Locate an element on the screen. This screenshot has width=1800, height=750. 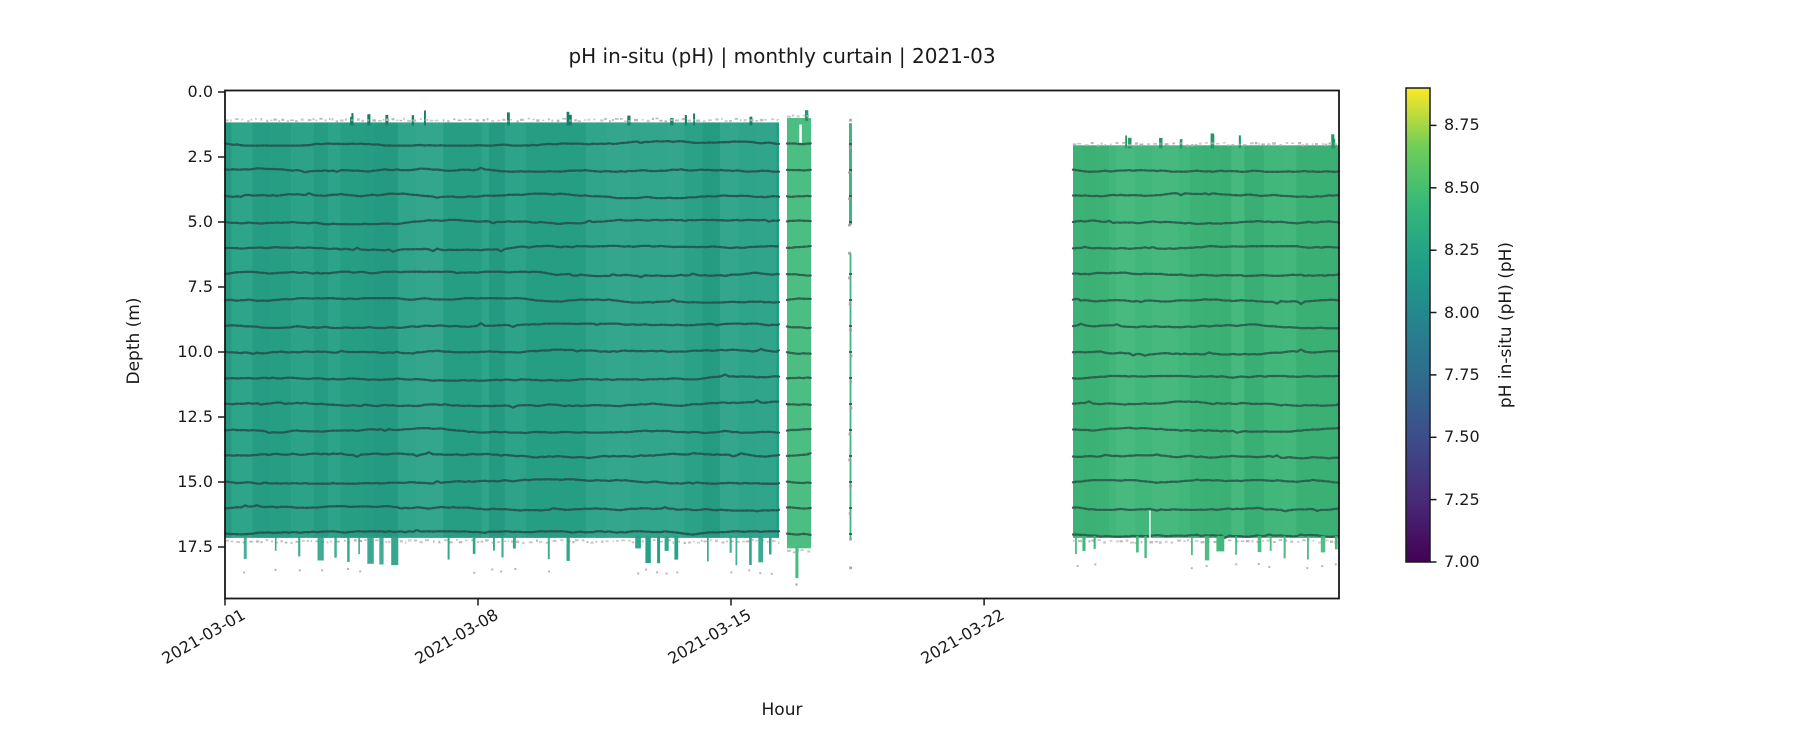
colorbar-tick-label: 7.50 is located at coordinates (1462, 437).